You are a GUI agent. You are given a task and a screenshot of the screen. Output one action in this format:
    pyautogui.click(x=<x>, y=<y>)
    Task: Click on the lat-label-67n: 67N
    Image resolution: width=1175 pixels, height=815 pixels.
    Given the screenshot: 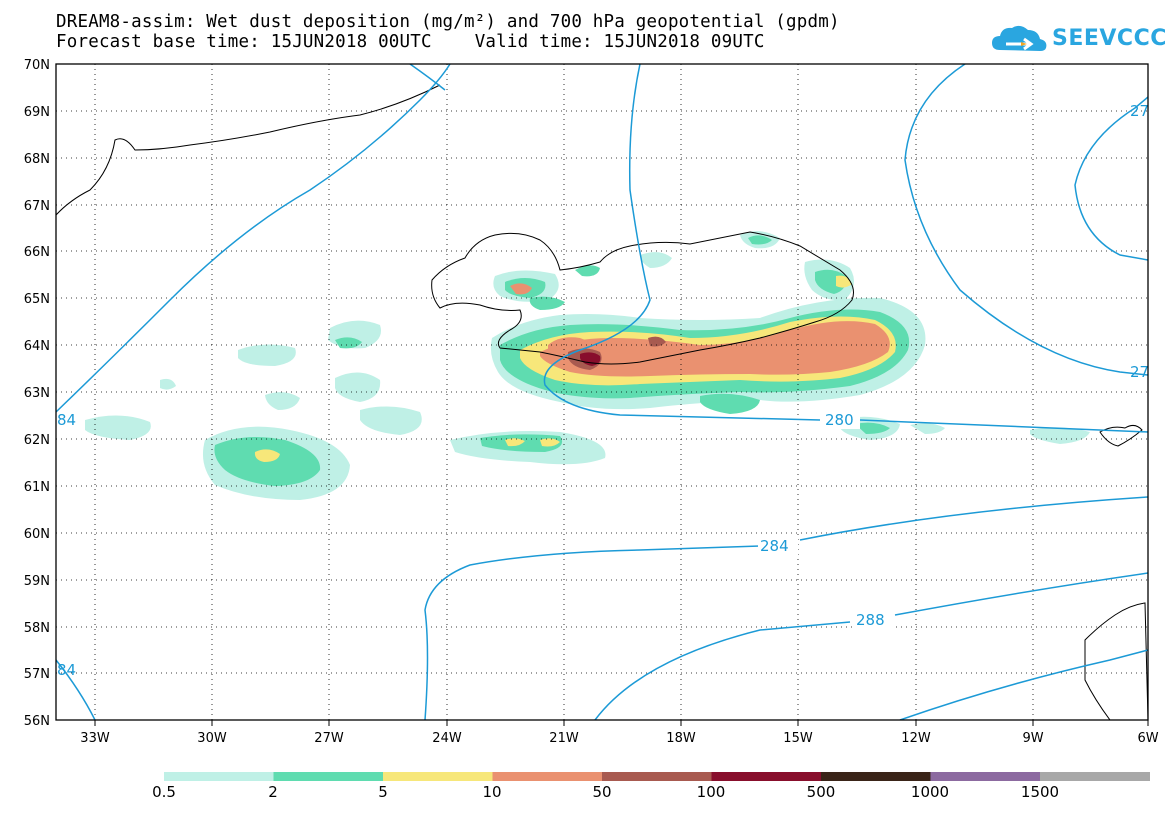 What is the action you would take?
    pyautogui.click(x=37, y=206)
    